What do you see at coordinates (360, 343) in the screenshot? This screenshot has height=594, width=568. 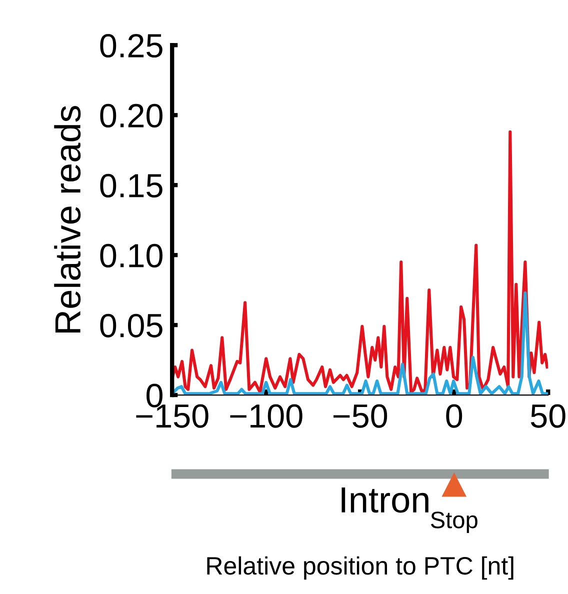 I see `line-series` at bounding box center [360, 343].